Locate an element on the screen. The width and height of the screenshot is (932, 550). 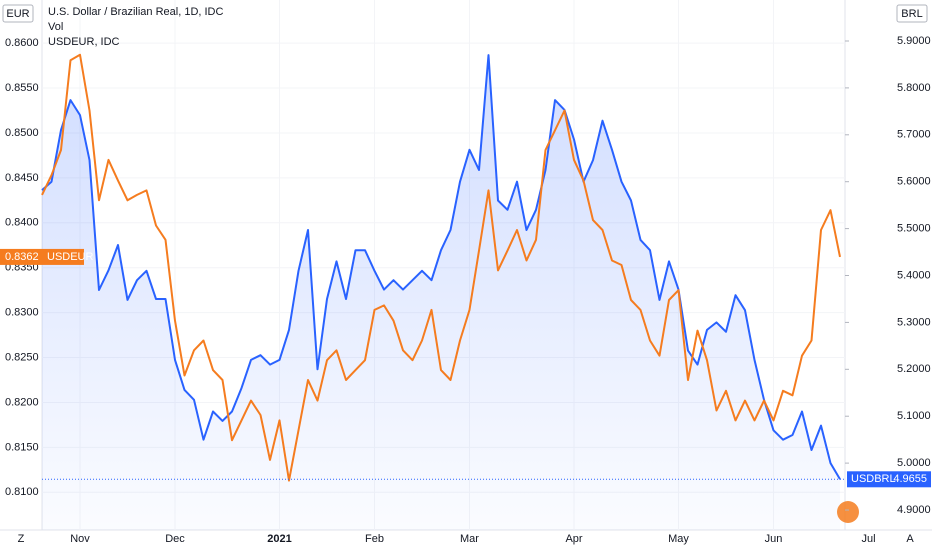
x-tick-label: Dec is located at coordinates (175, 539).